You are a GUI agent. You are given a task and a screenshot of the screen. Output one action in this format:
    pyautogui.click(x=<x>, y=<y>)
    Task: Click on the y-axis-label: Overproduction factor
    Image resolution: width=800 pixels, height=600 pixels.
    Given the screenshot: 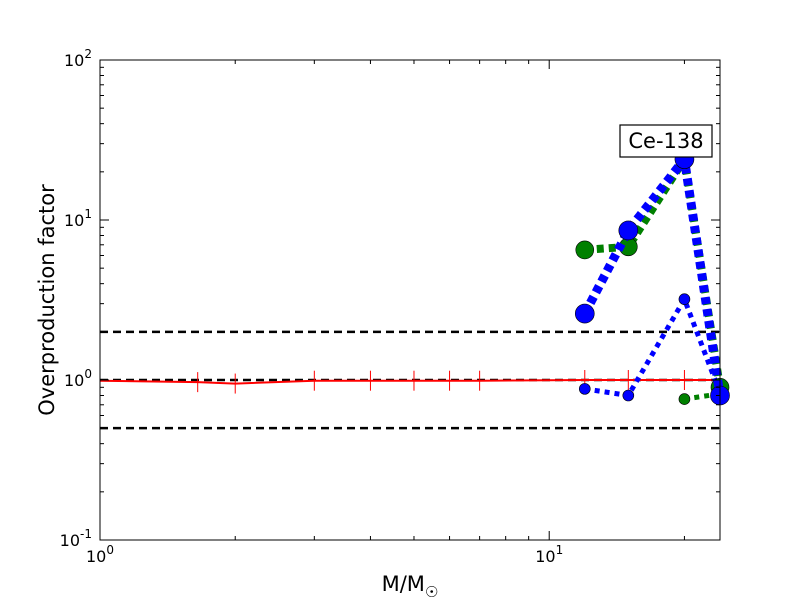 What is the action you would take?
    pyautogui.click(x=47, y=300)
    